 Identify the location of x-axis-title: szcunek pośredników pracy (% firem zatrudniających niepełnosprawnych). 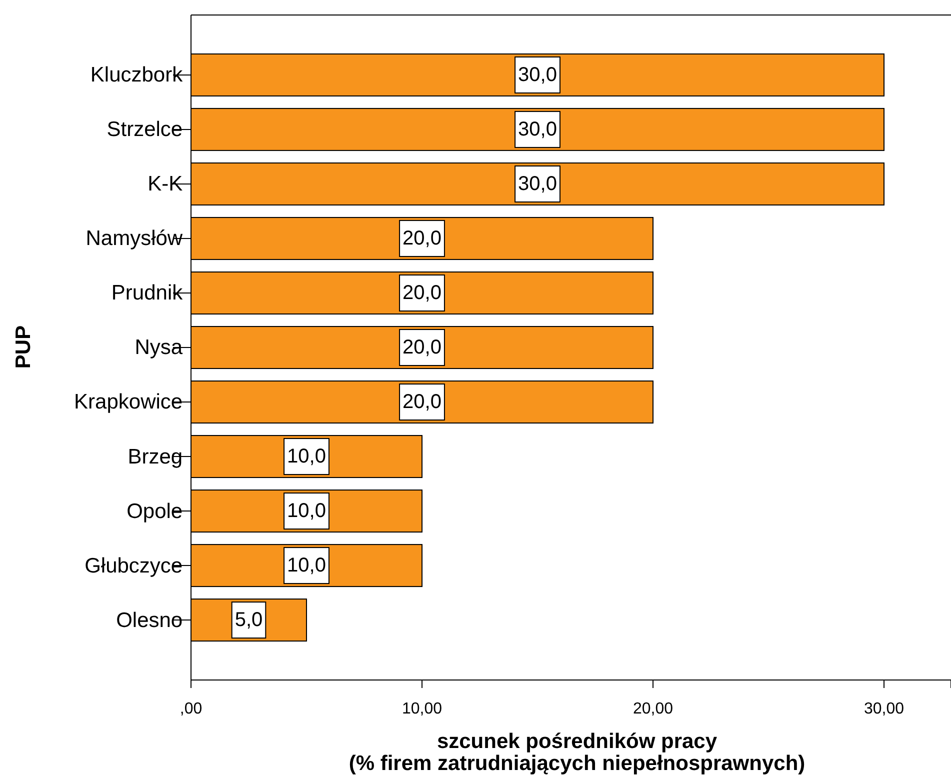
(577, 752).